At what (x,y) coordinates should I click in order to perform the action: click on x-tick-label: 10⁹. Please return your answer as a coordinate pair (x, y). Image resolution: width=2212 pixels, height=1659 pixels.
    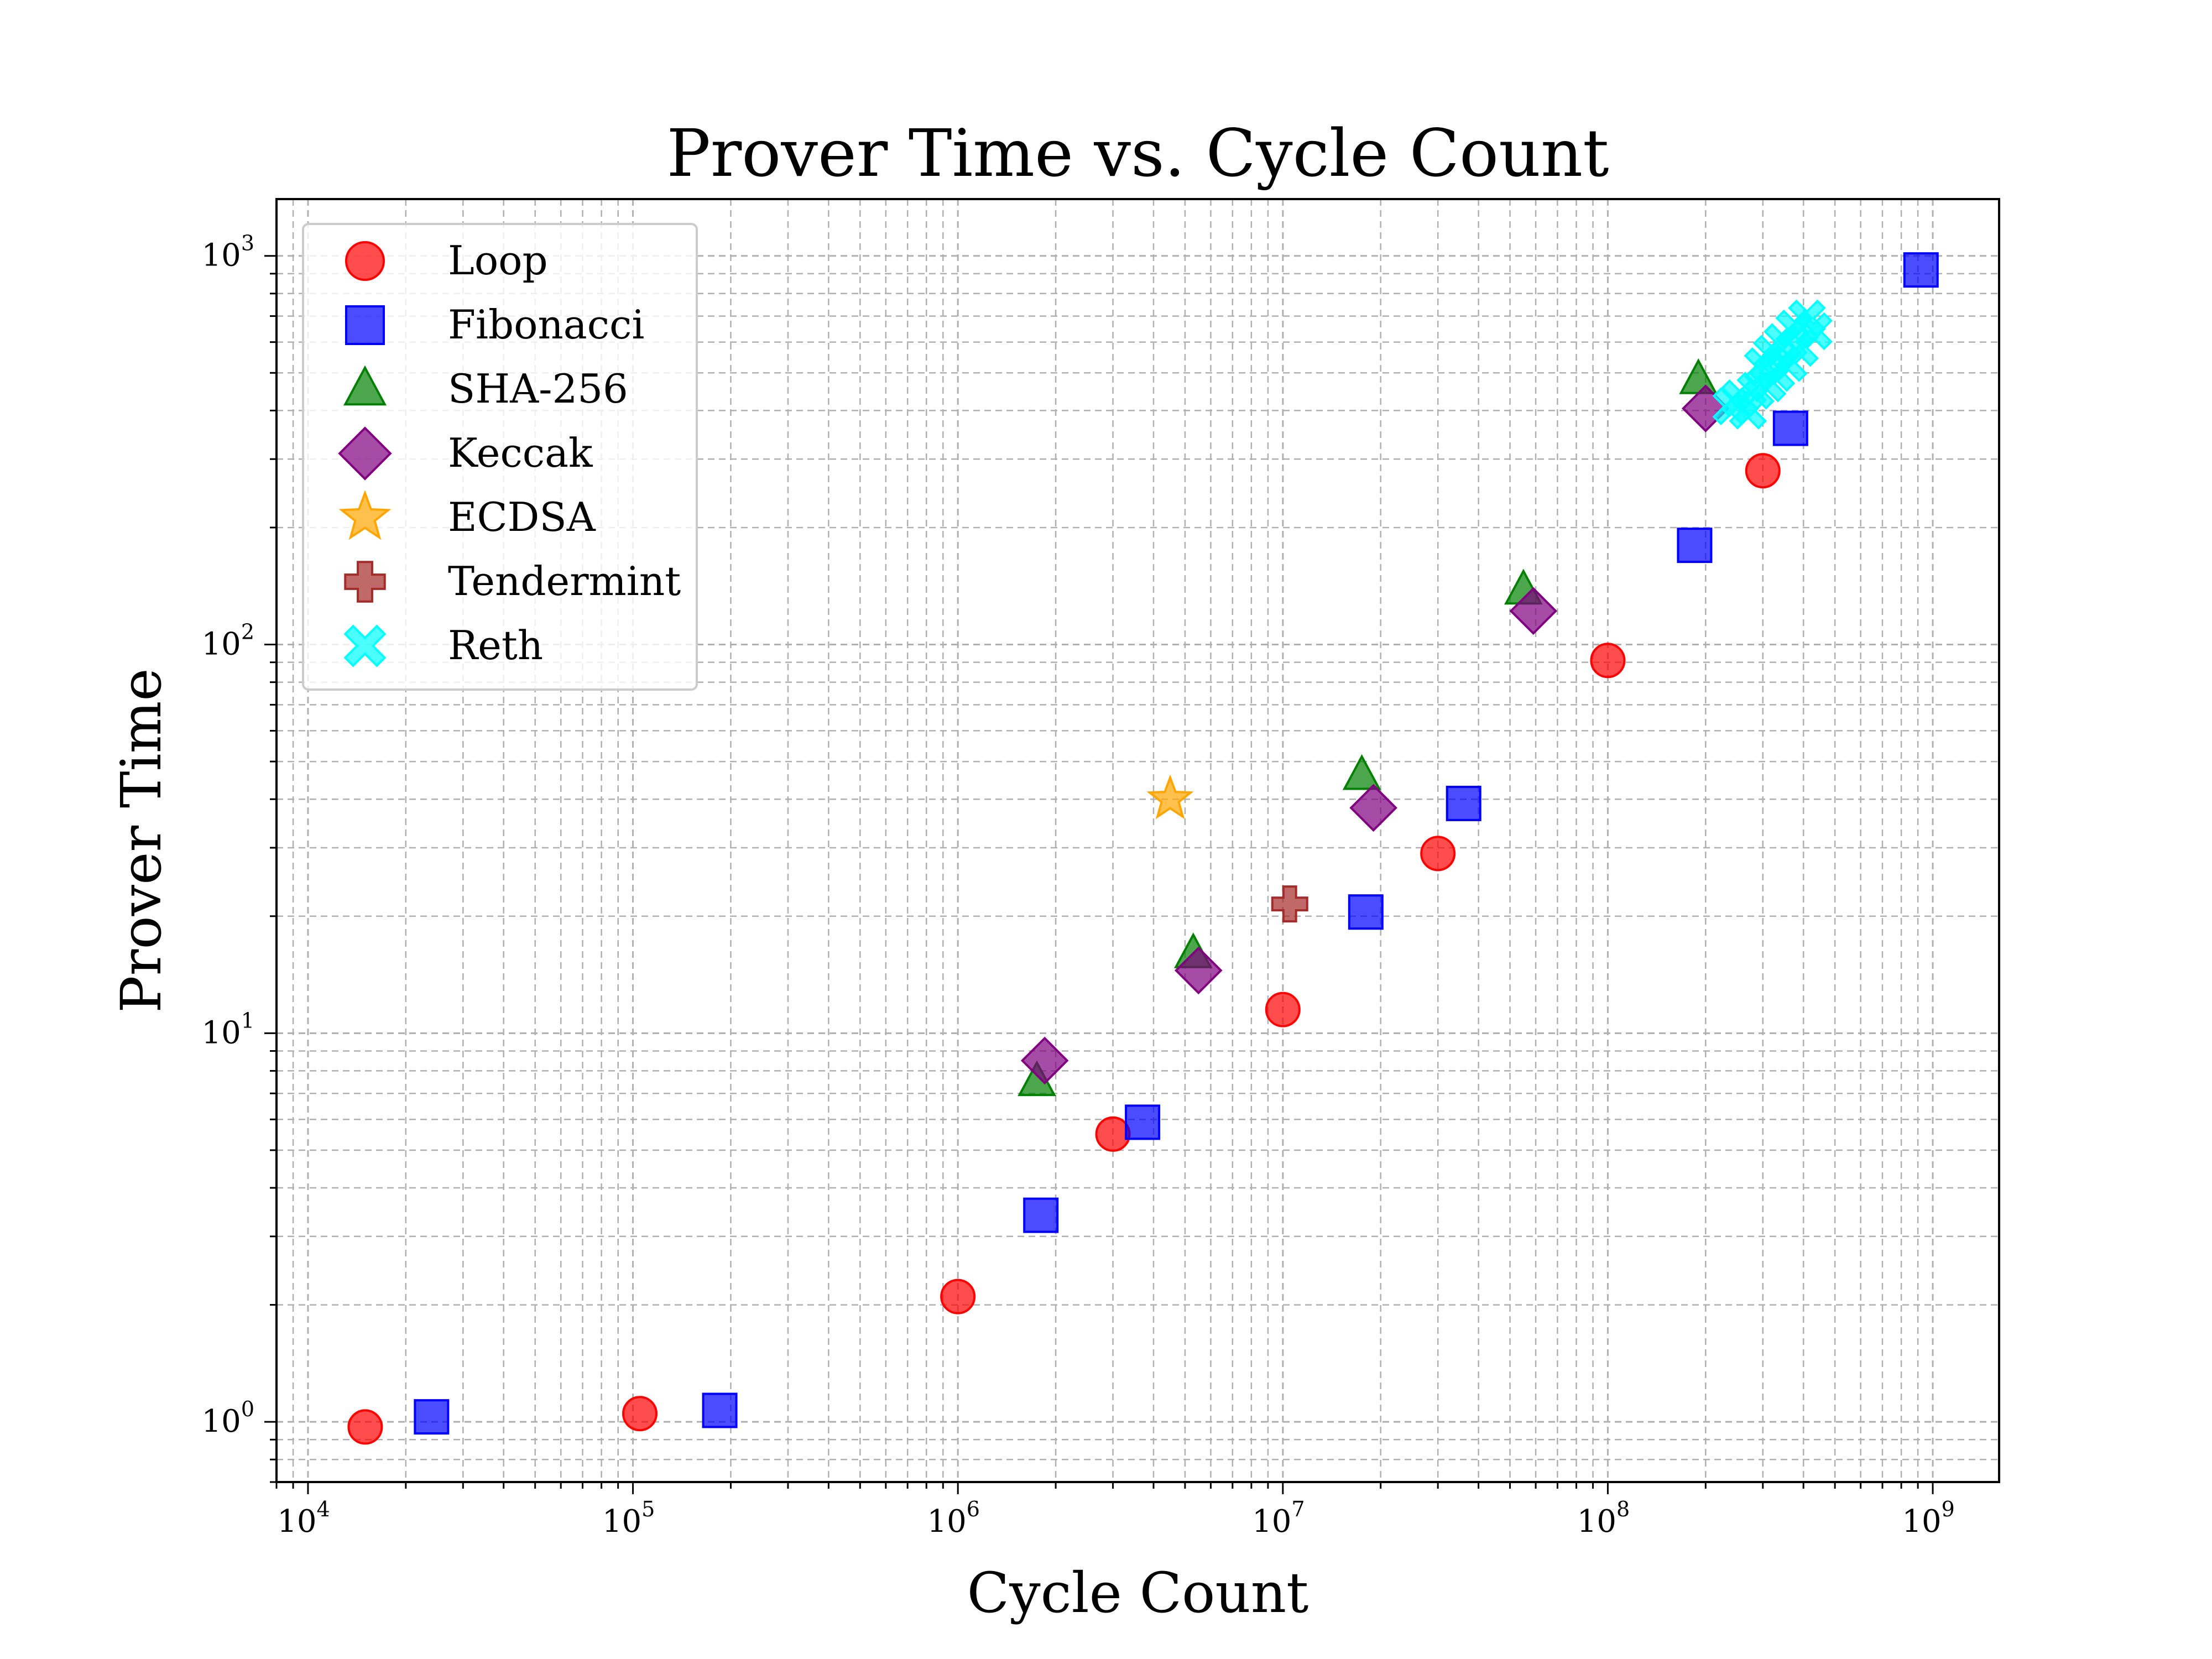
    Looking at the image, I should click on (1928, 1519).